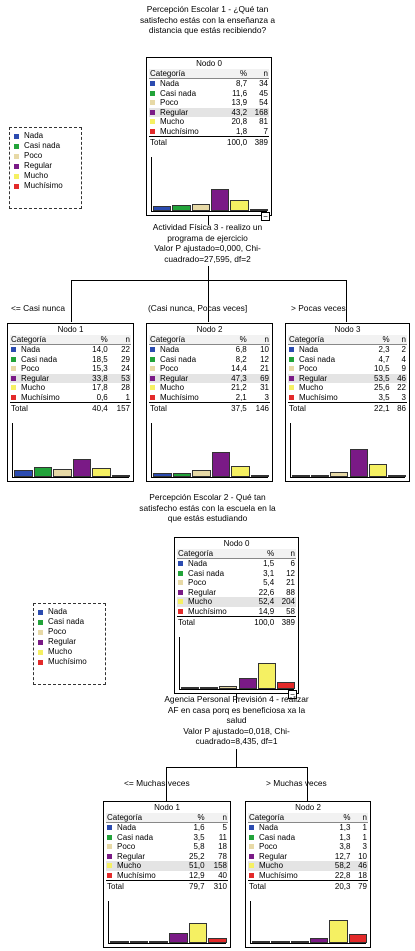 This screenshot has width=415, height=951. Describe the element at coordinates (263, 93) in the screenshot. I see `count-cell: 45` at that location.